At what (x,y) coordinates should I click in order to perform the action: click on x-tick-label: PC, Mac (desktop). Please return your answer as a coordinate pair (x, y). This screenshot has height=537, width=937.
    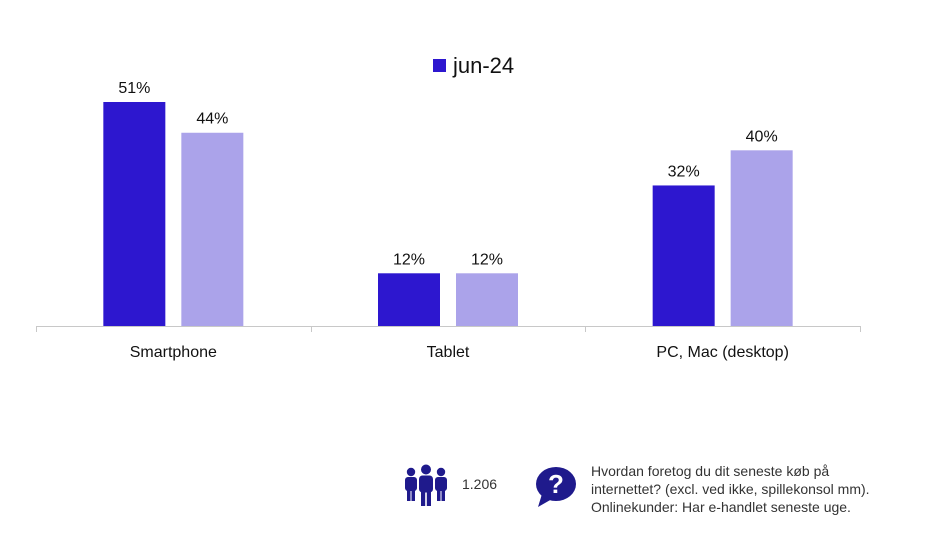
    Looking at the image, I should click on (722, 352).